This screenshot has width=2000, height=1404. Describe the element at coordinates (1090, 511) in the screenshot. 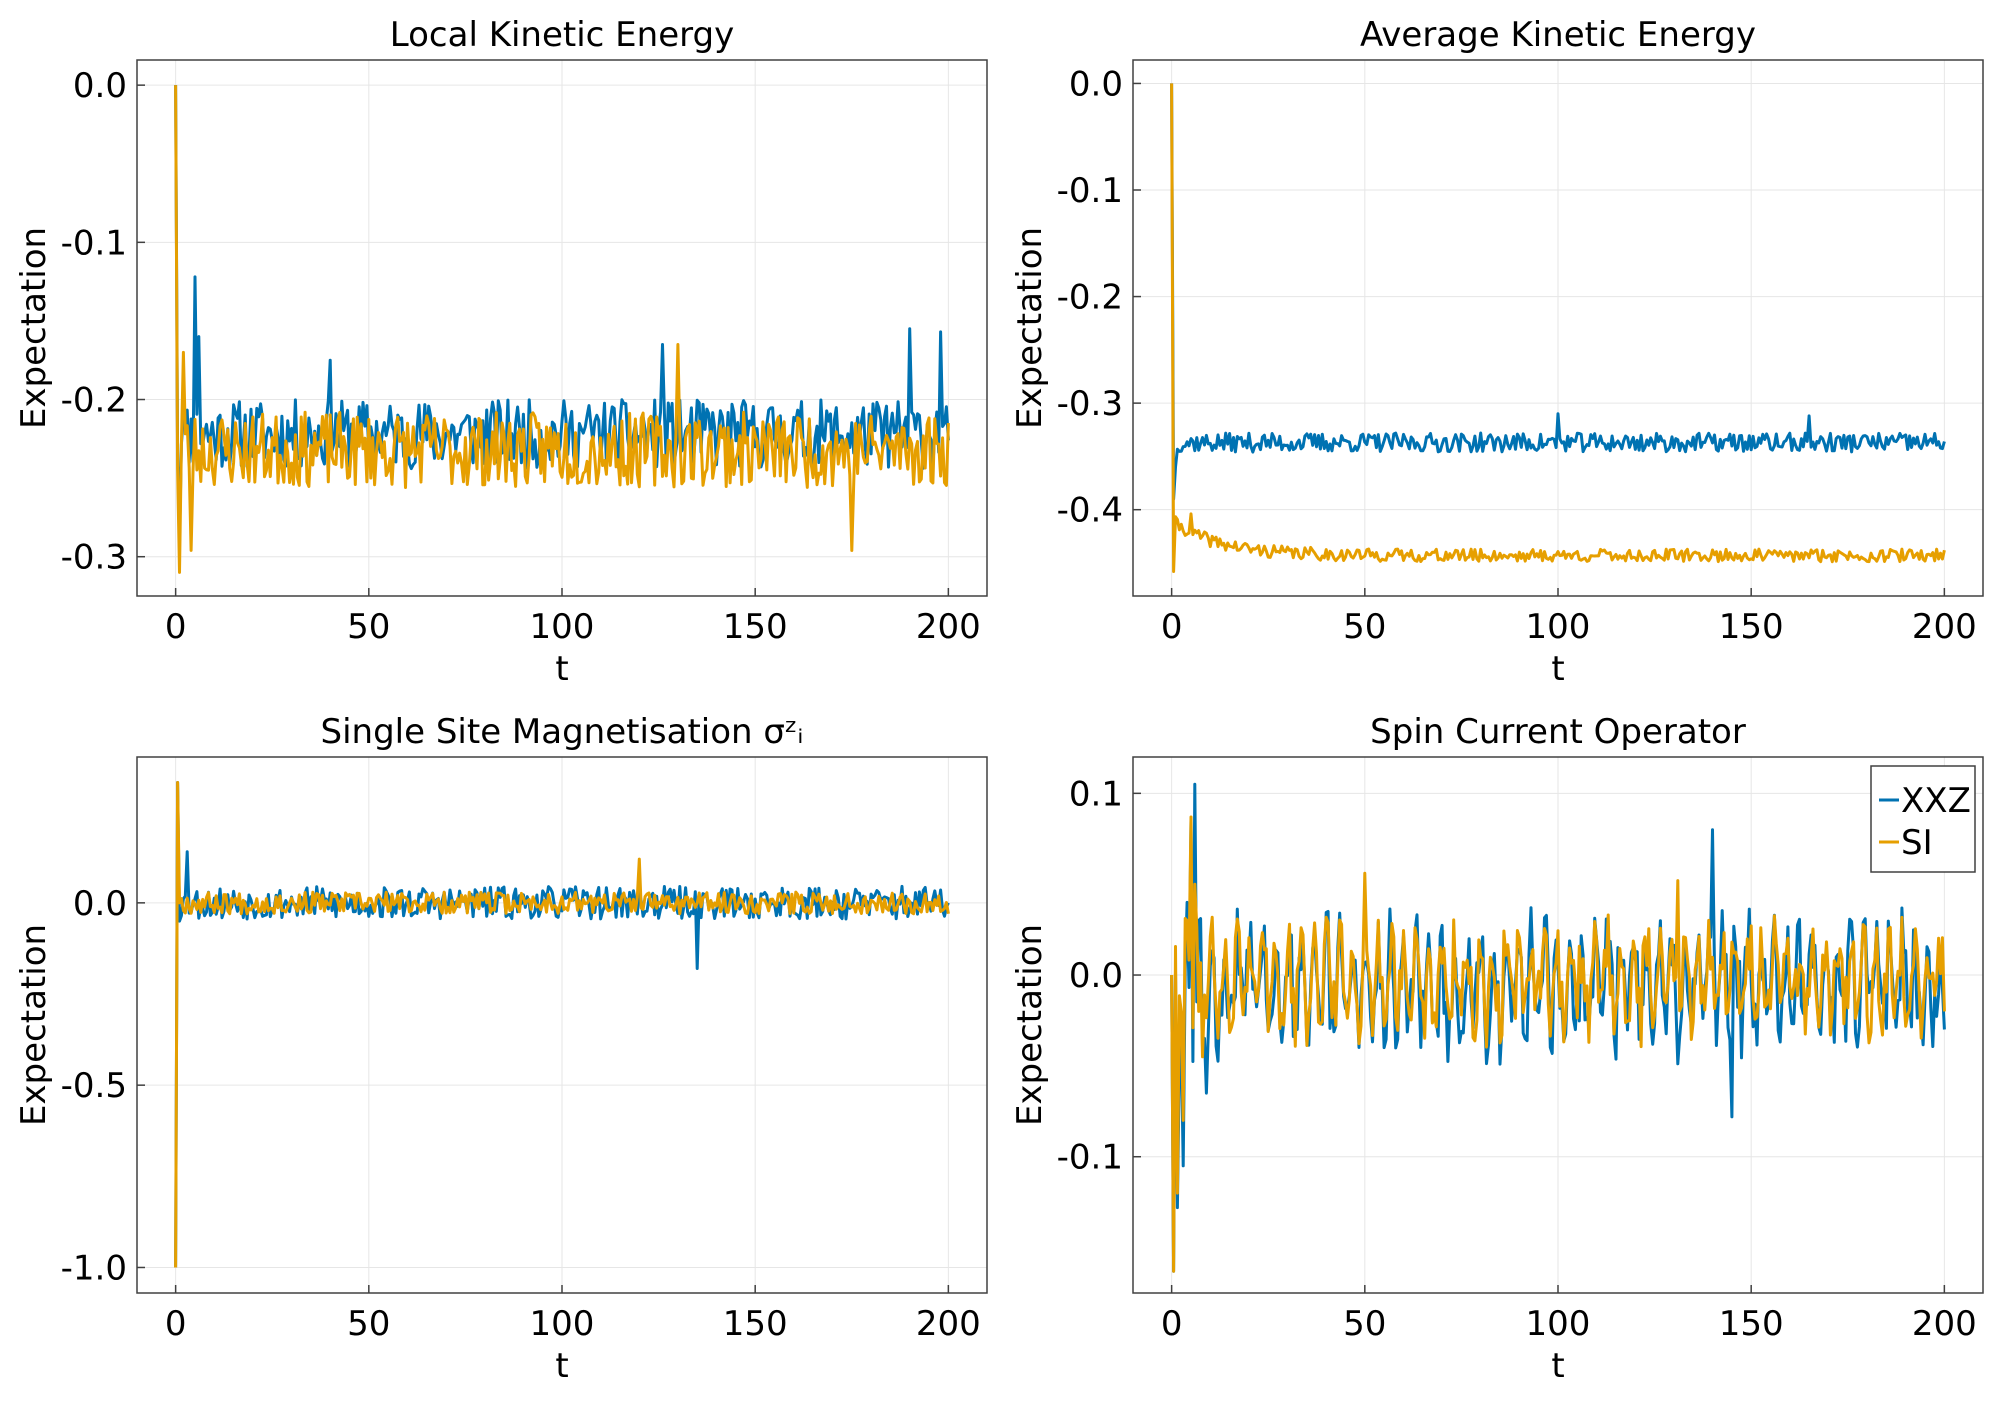

I see `y-tick-label: -0.4` at that location.